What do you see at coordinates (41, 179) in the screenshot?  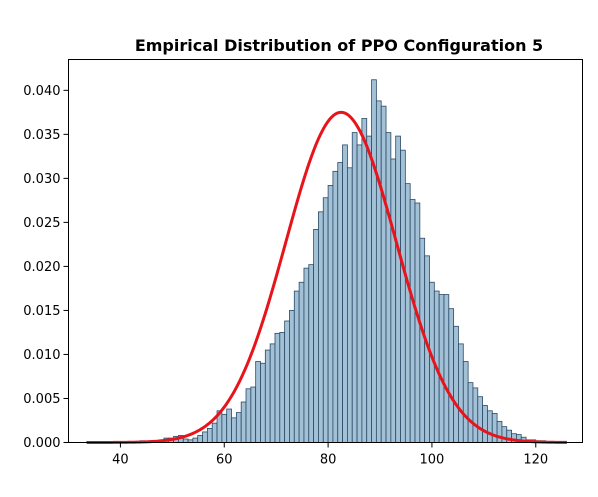 I see `y-tick-label: 0.030` at bounding box center [41, 179].